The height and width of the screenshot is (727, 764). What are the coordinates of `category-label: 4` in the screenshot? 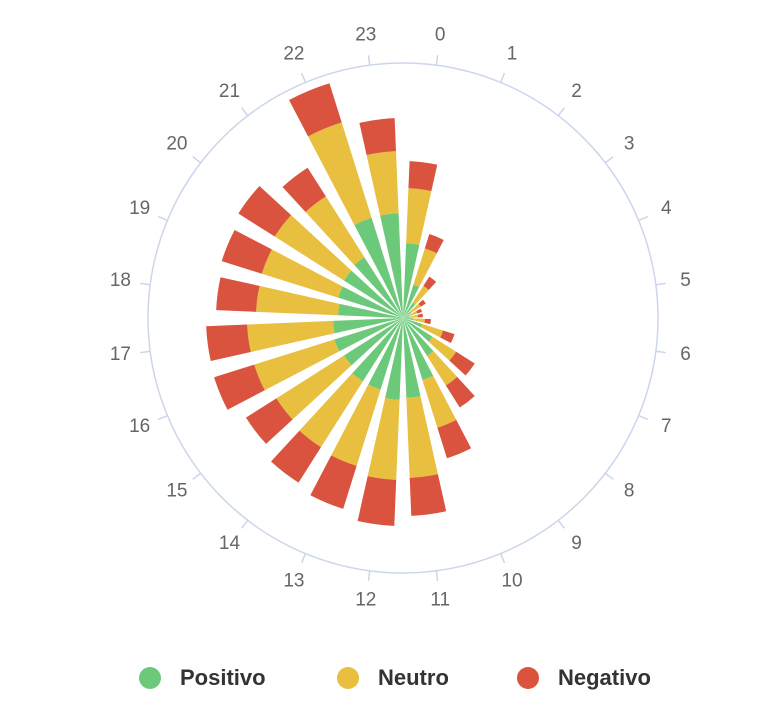 It's located at (666, 208).